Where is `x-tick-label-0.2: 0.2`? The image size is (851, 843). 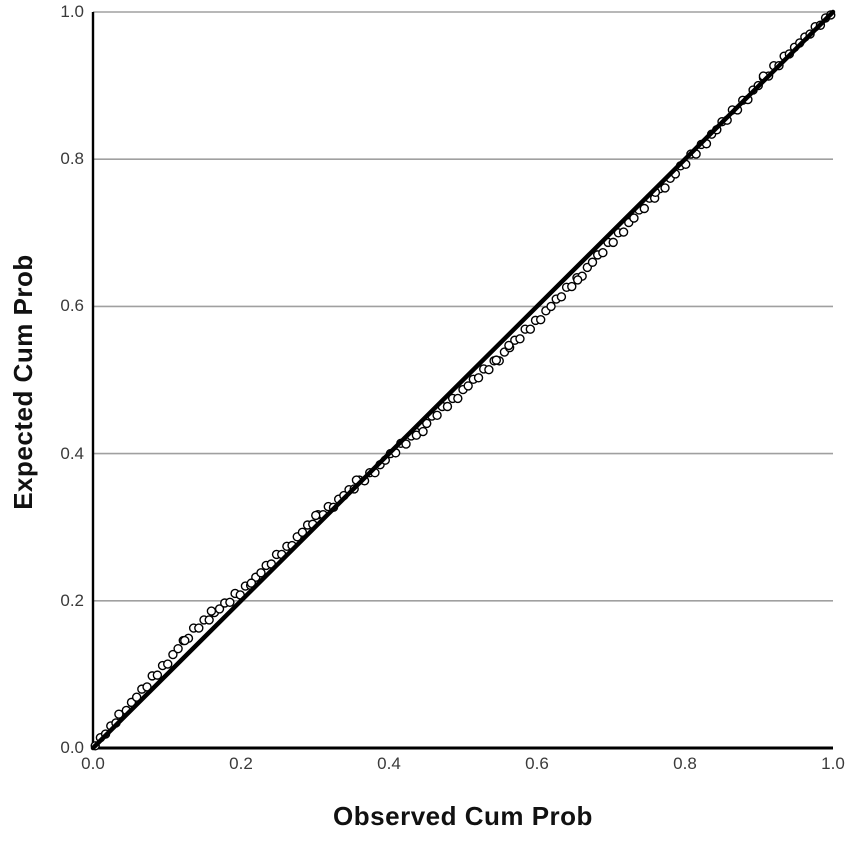
x-tick-label-0.2: 0.2 is located at coordinates (241, 763).